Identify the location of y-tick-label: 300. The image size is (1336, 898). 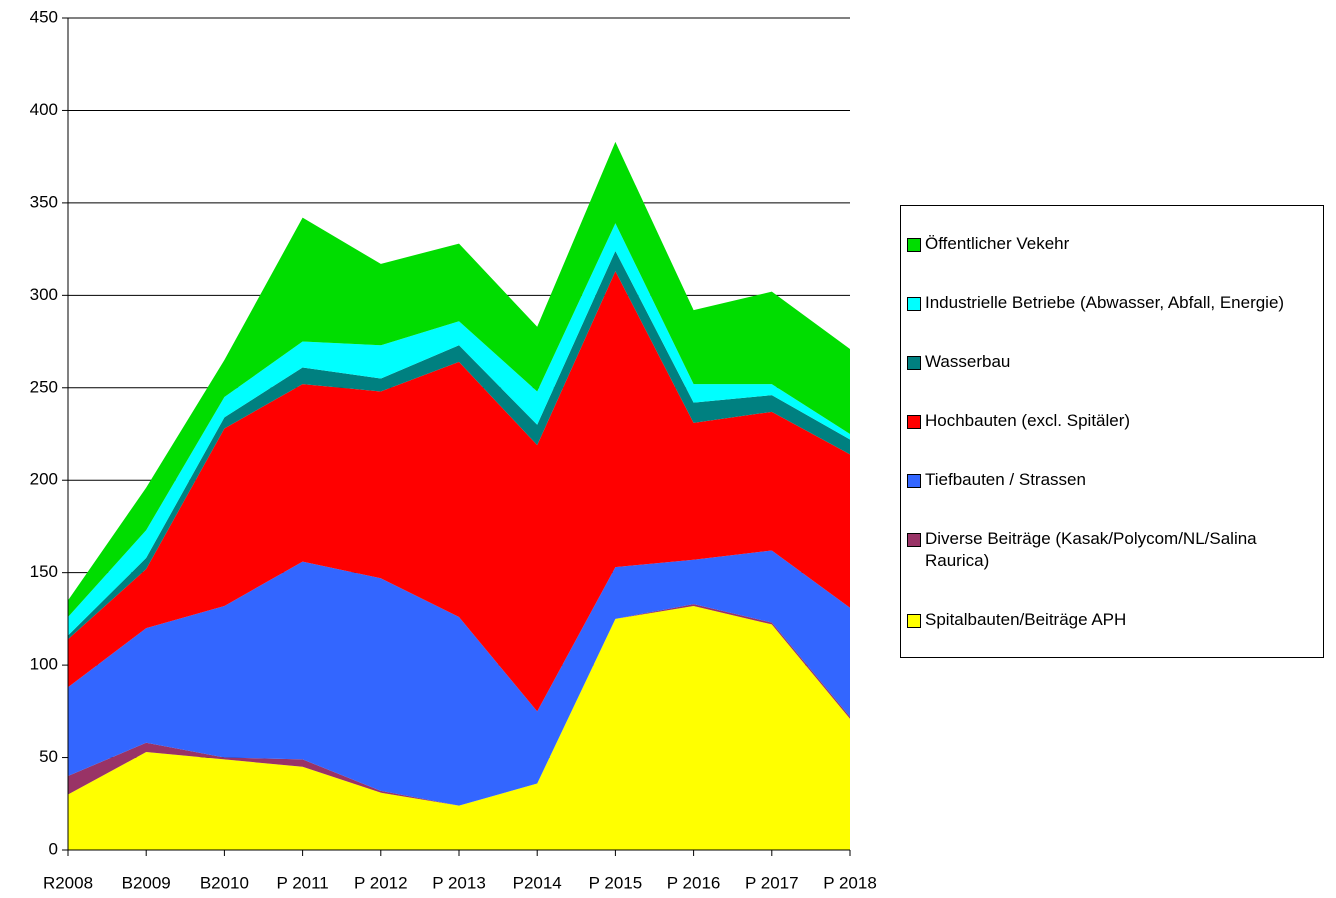
(44, 294).